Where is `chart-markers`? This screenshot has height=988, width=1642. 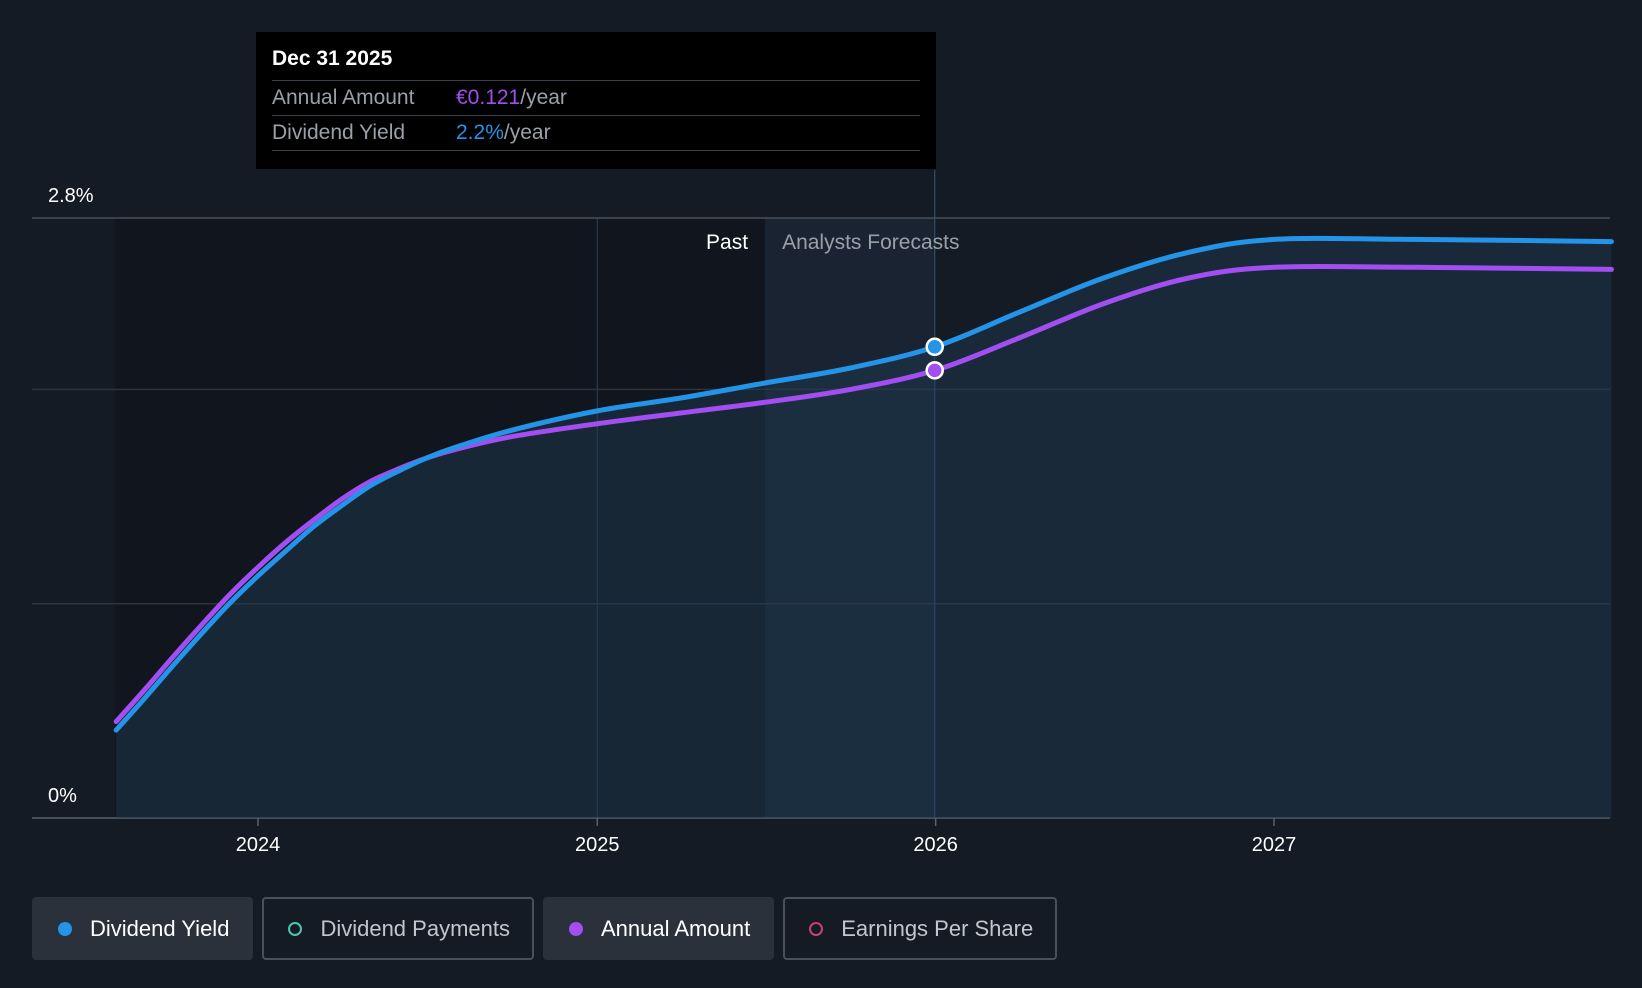 chart-markers is located at coordinates (934, 358).